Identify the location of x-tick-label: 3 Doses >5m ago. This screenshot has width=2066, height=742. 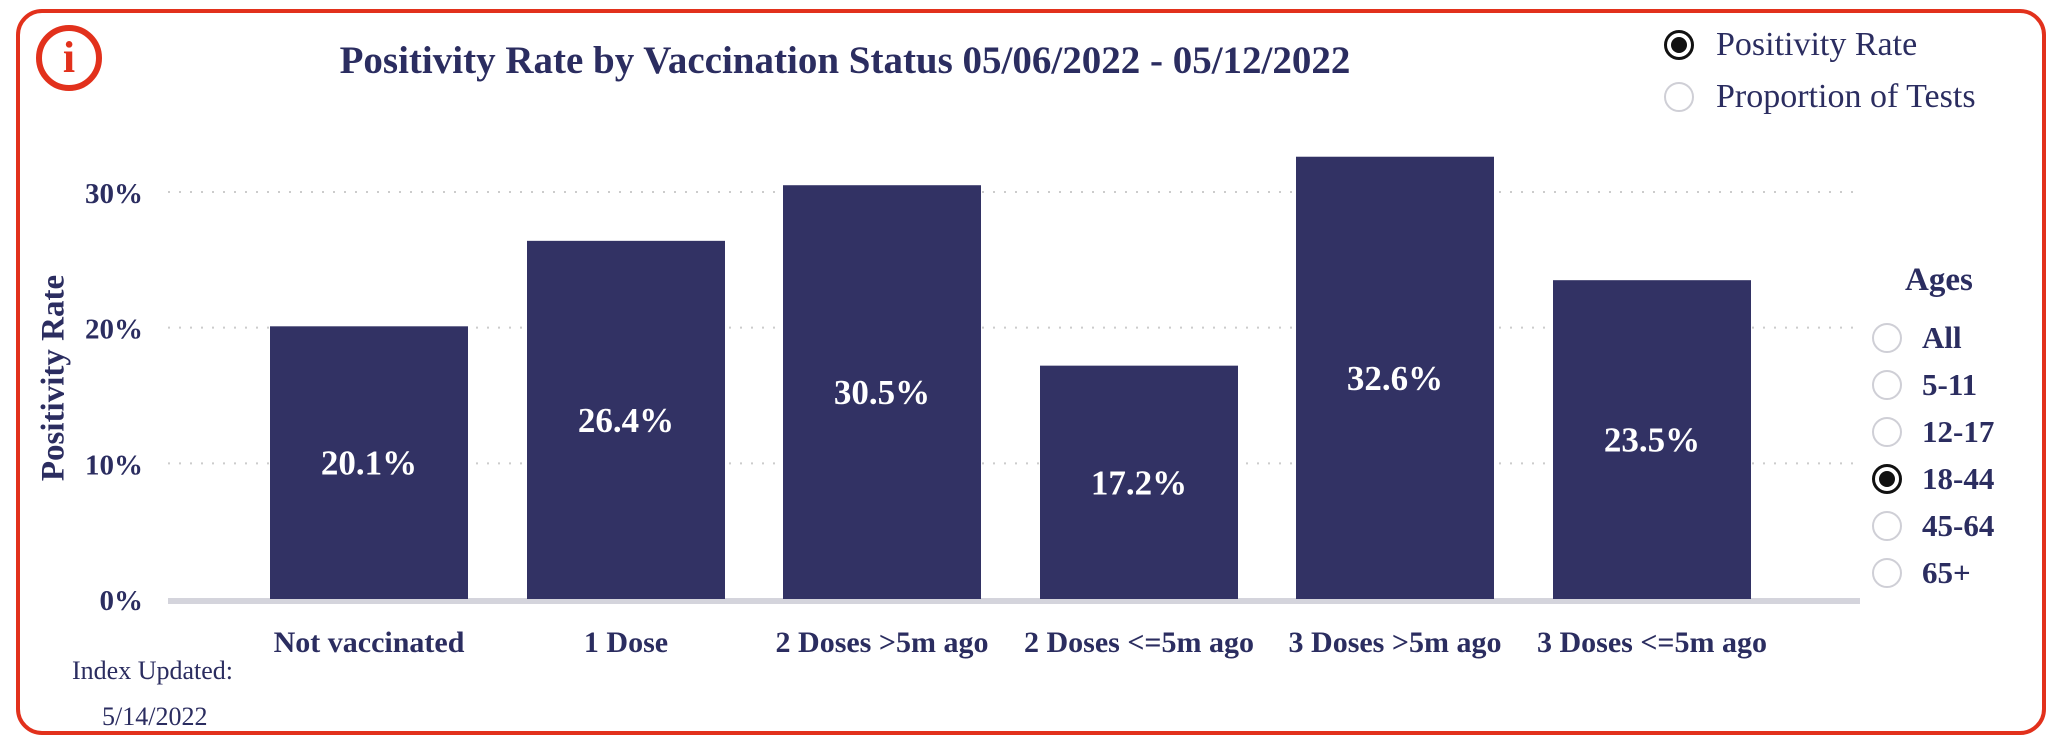
(1395, 642).